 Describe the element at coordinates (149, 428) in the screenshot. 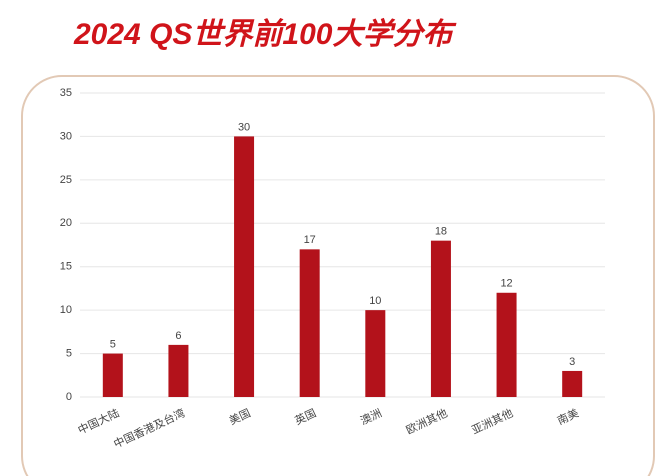

I see `x-tick-label: 中国香港及台湾` at that location.